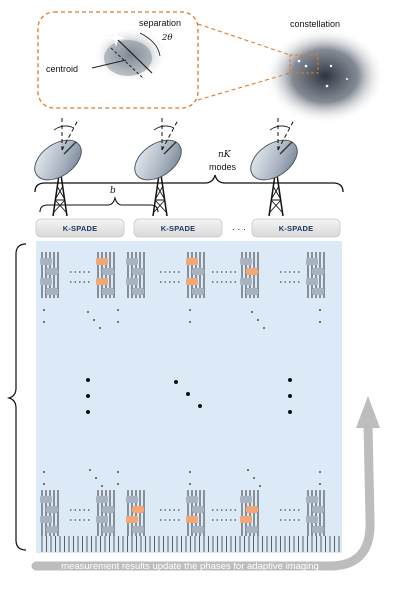  What do you see at coordinates (325, 71) in the screenshot?
I see `constellation: constellation` at bounding box center [325, 71].